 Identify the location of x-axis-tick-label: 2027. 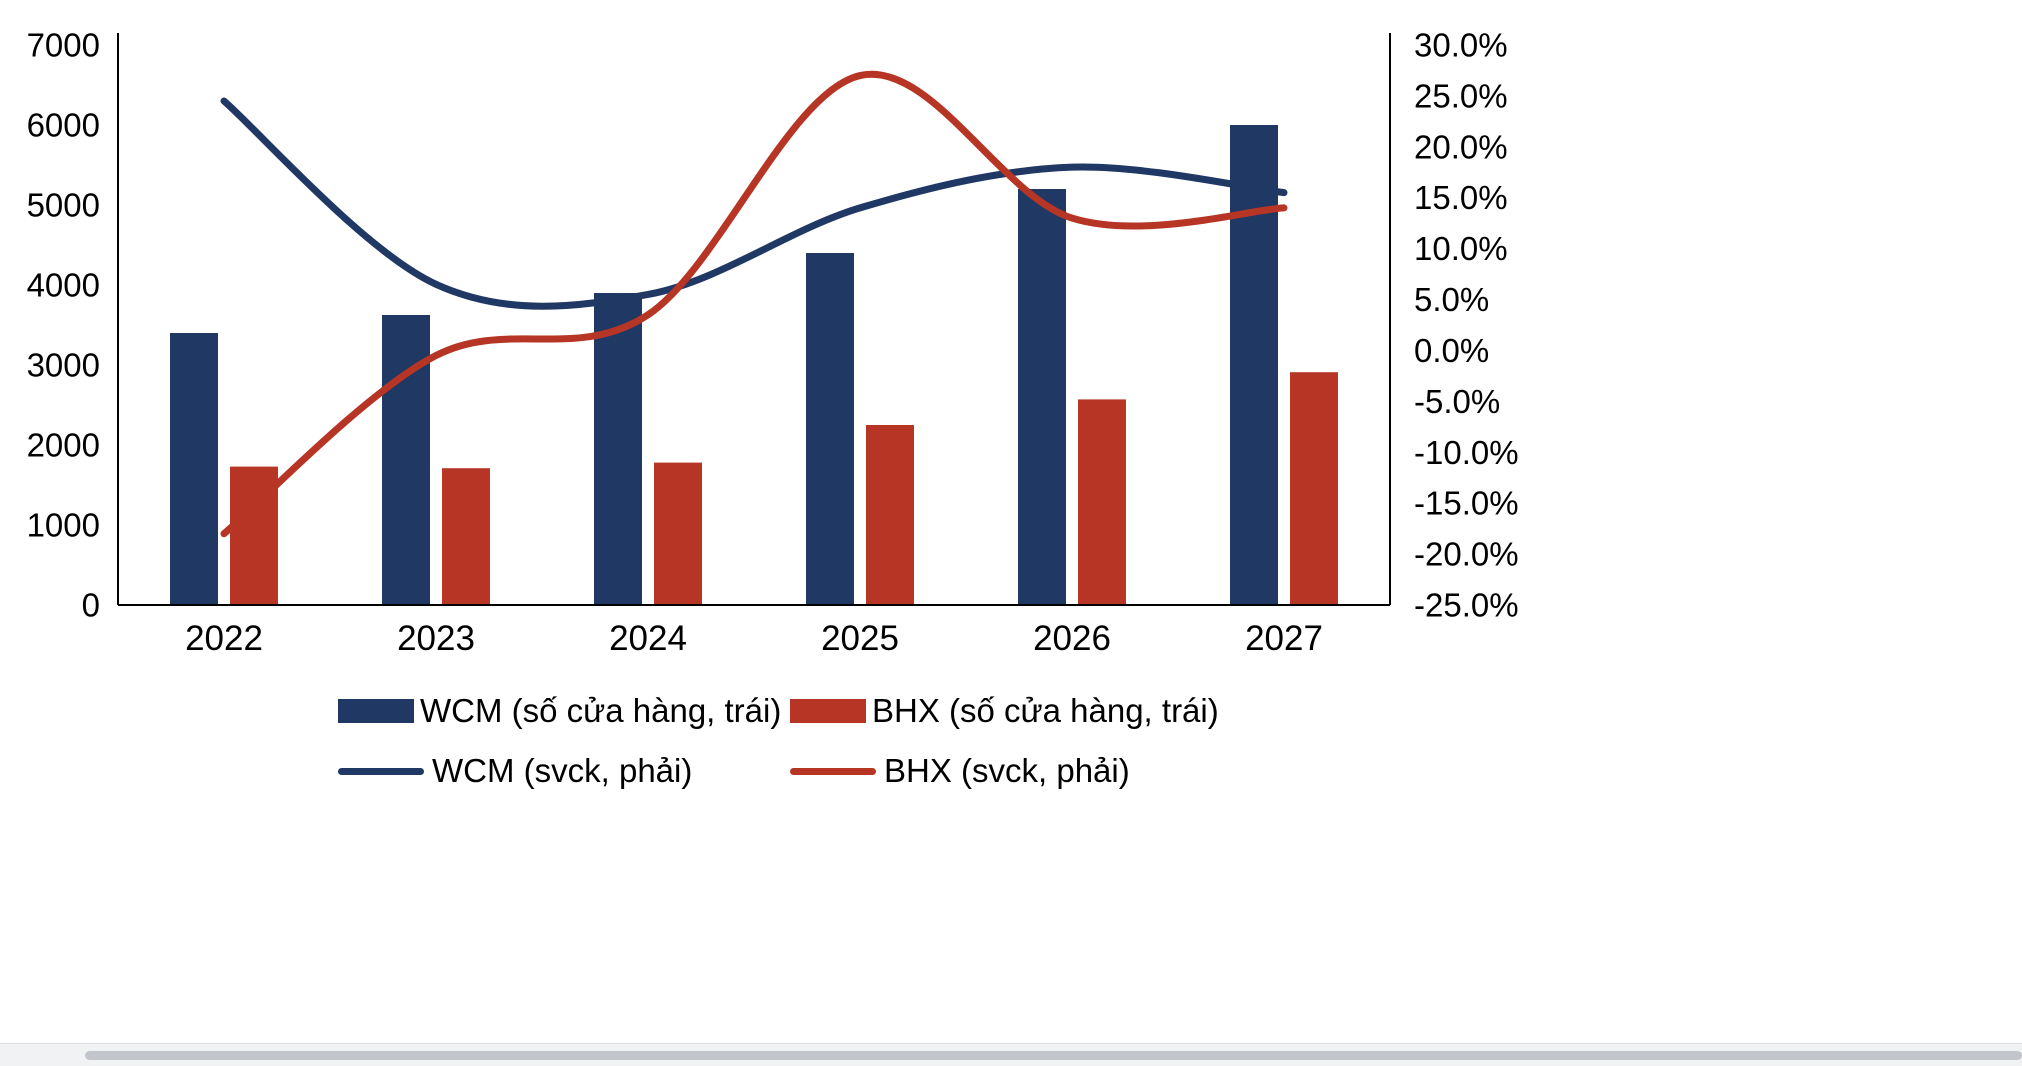
(1284, 638).